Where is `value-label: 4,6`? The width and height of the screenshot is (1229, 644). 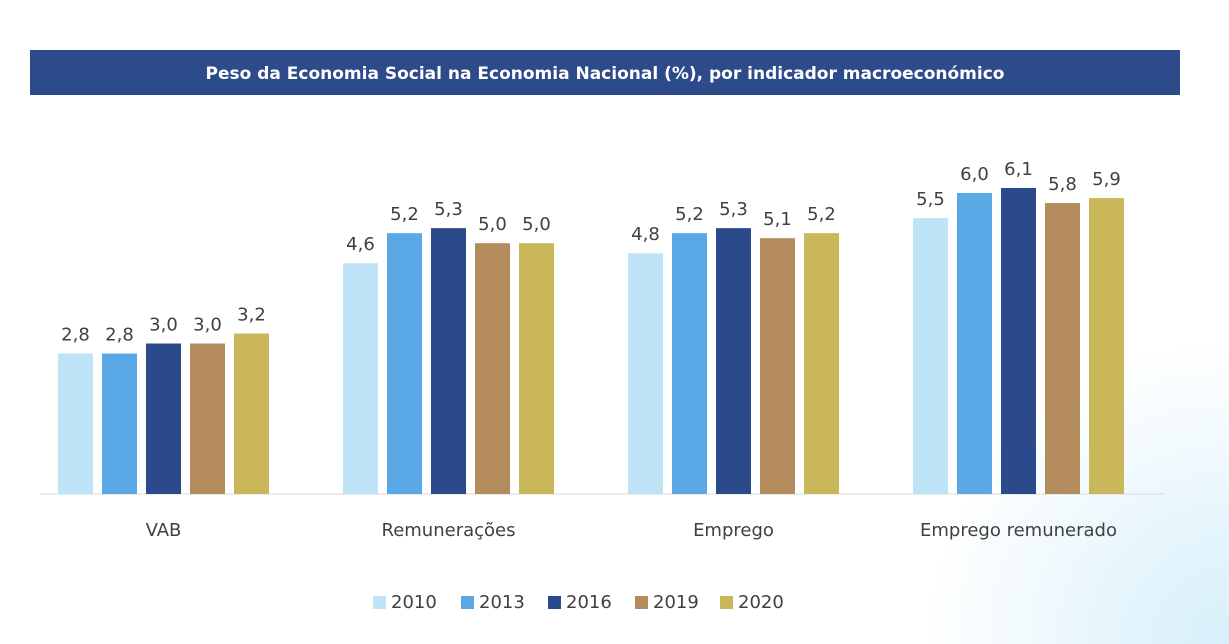
value-label: 4,6 is located at coordinates (360, 244).